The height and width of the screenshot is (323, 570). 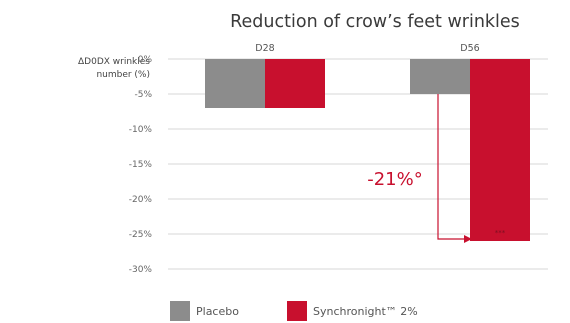 What do you see at coordinates (141, 200) in the screenshot?
I see `y-tick-label: -20%` at bounding box center [141, 200].